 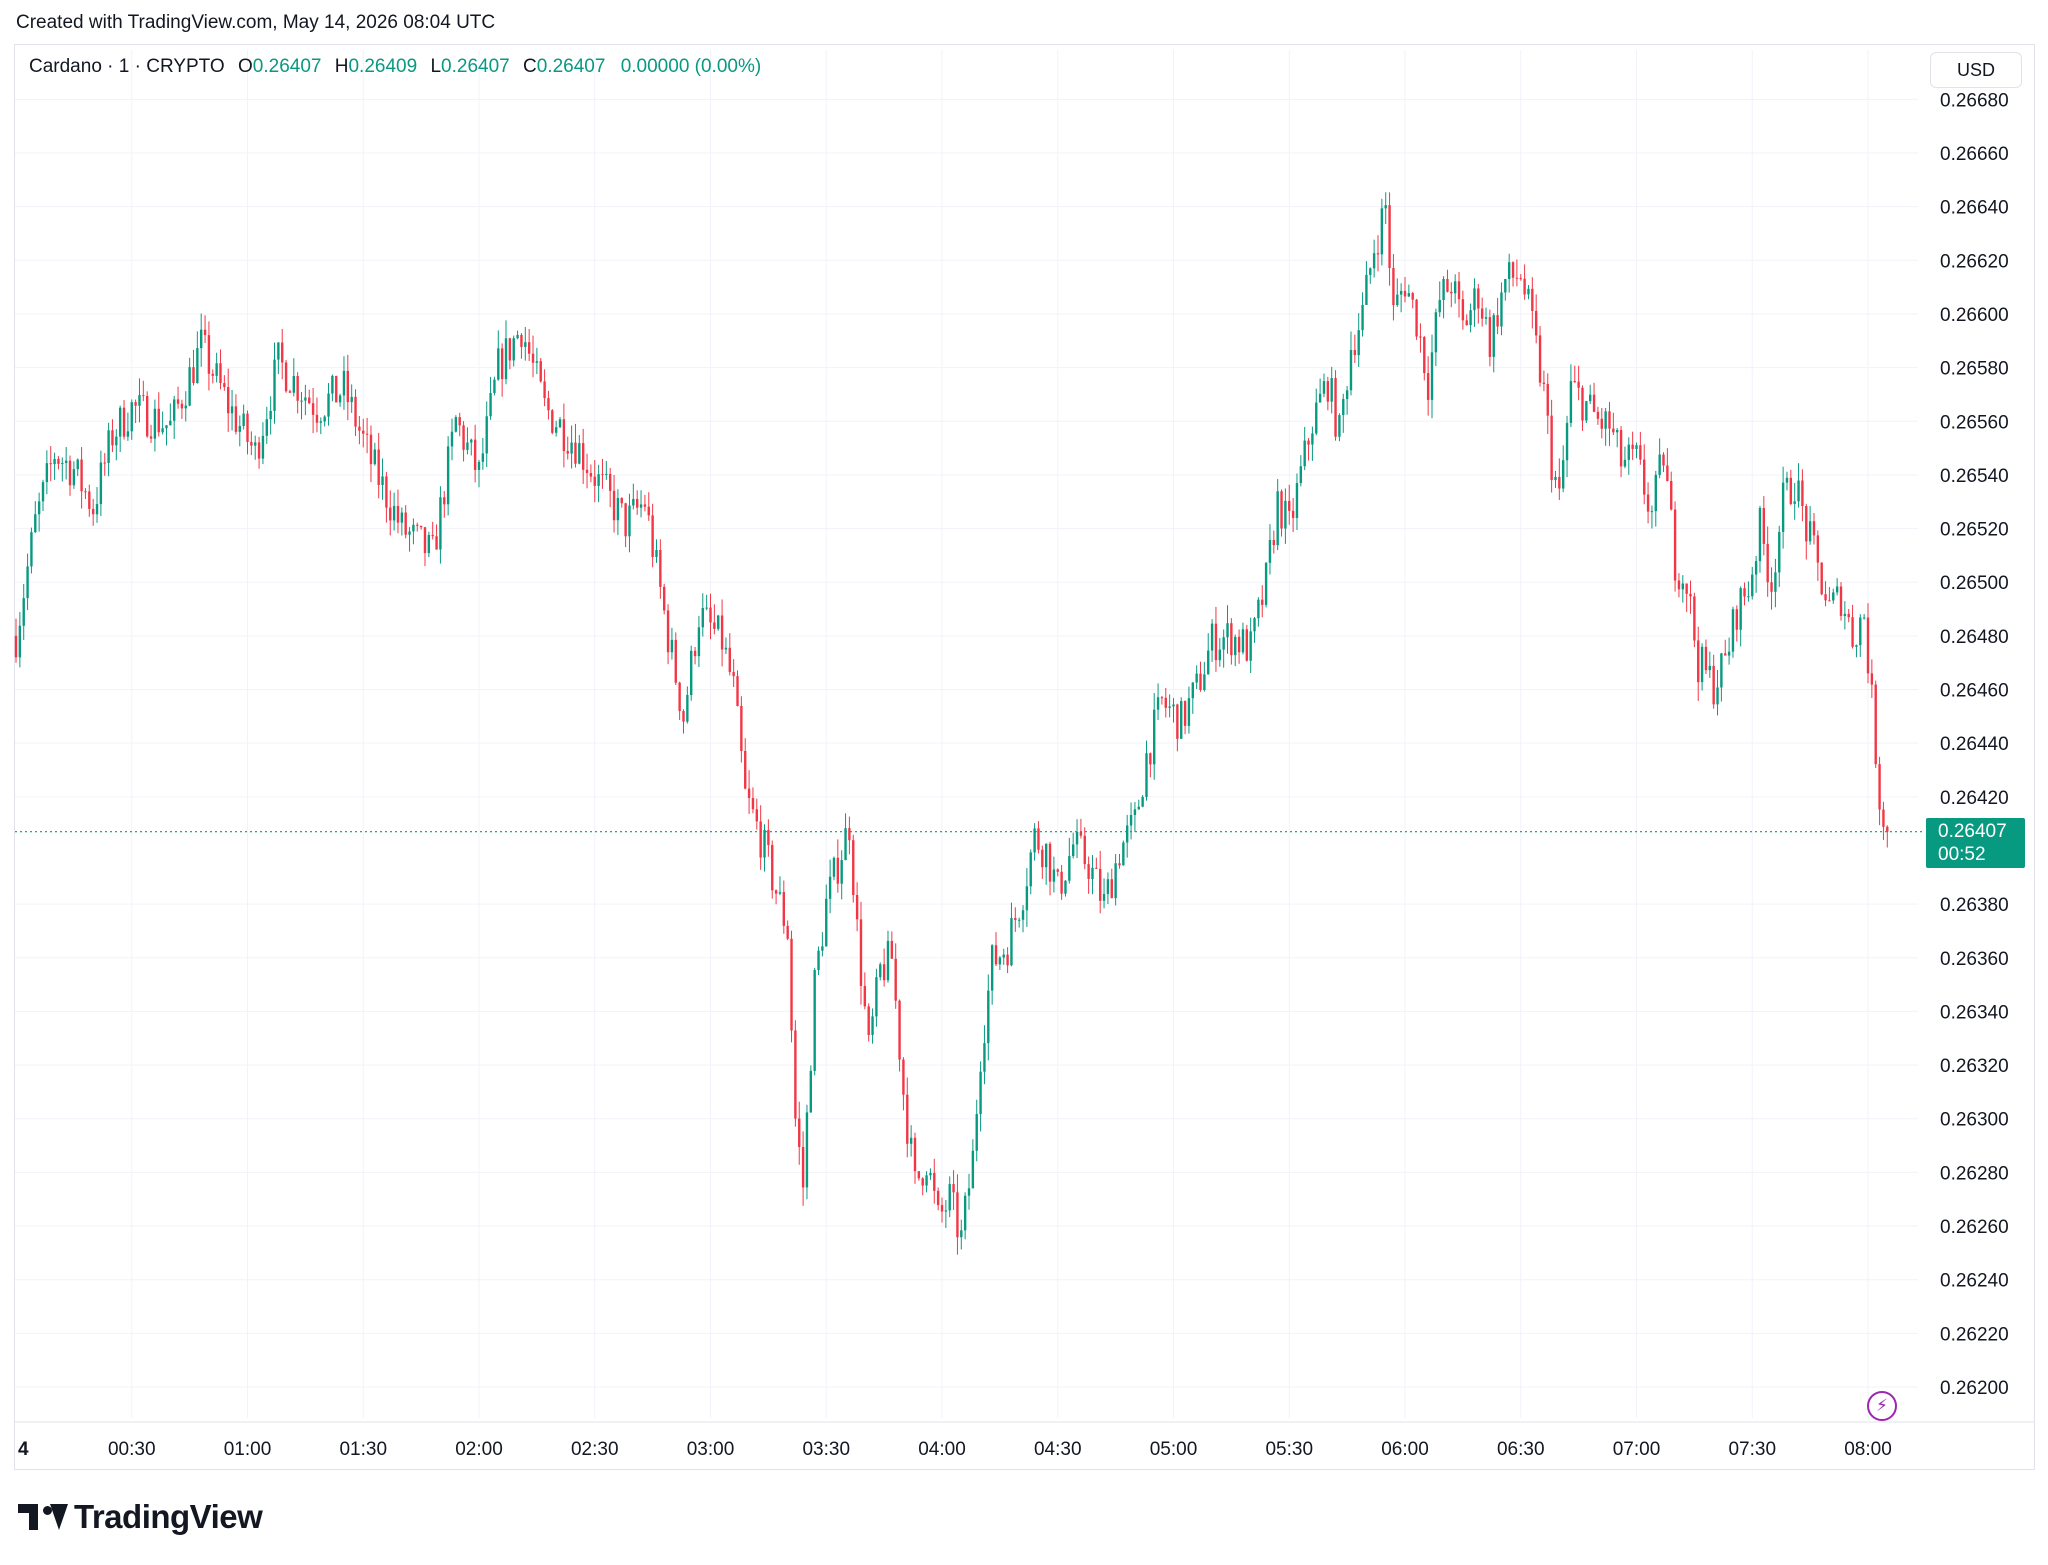 I want to click on x-tick-label: 06:30, so click(x=1521, y=1449).